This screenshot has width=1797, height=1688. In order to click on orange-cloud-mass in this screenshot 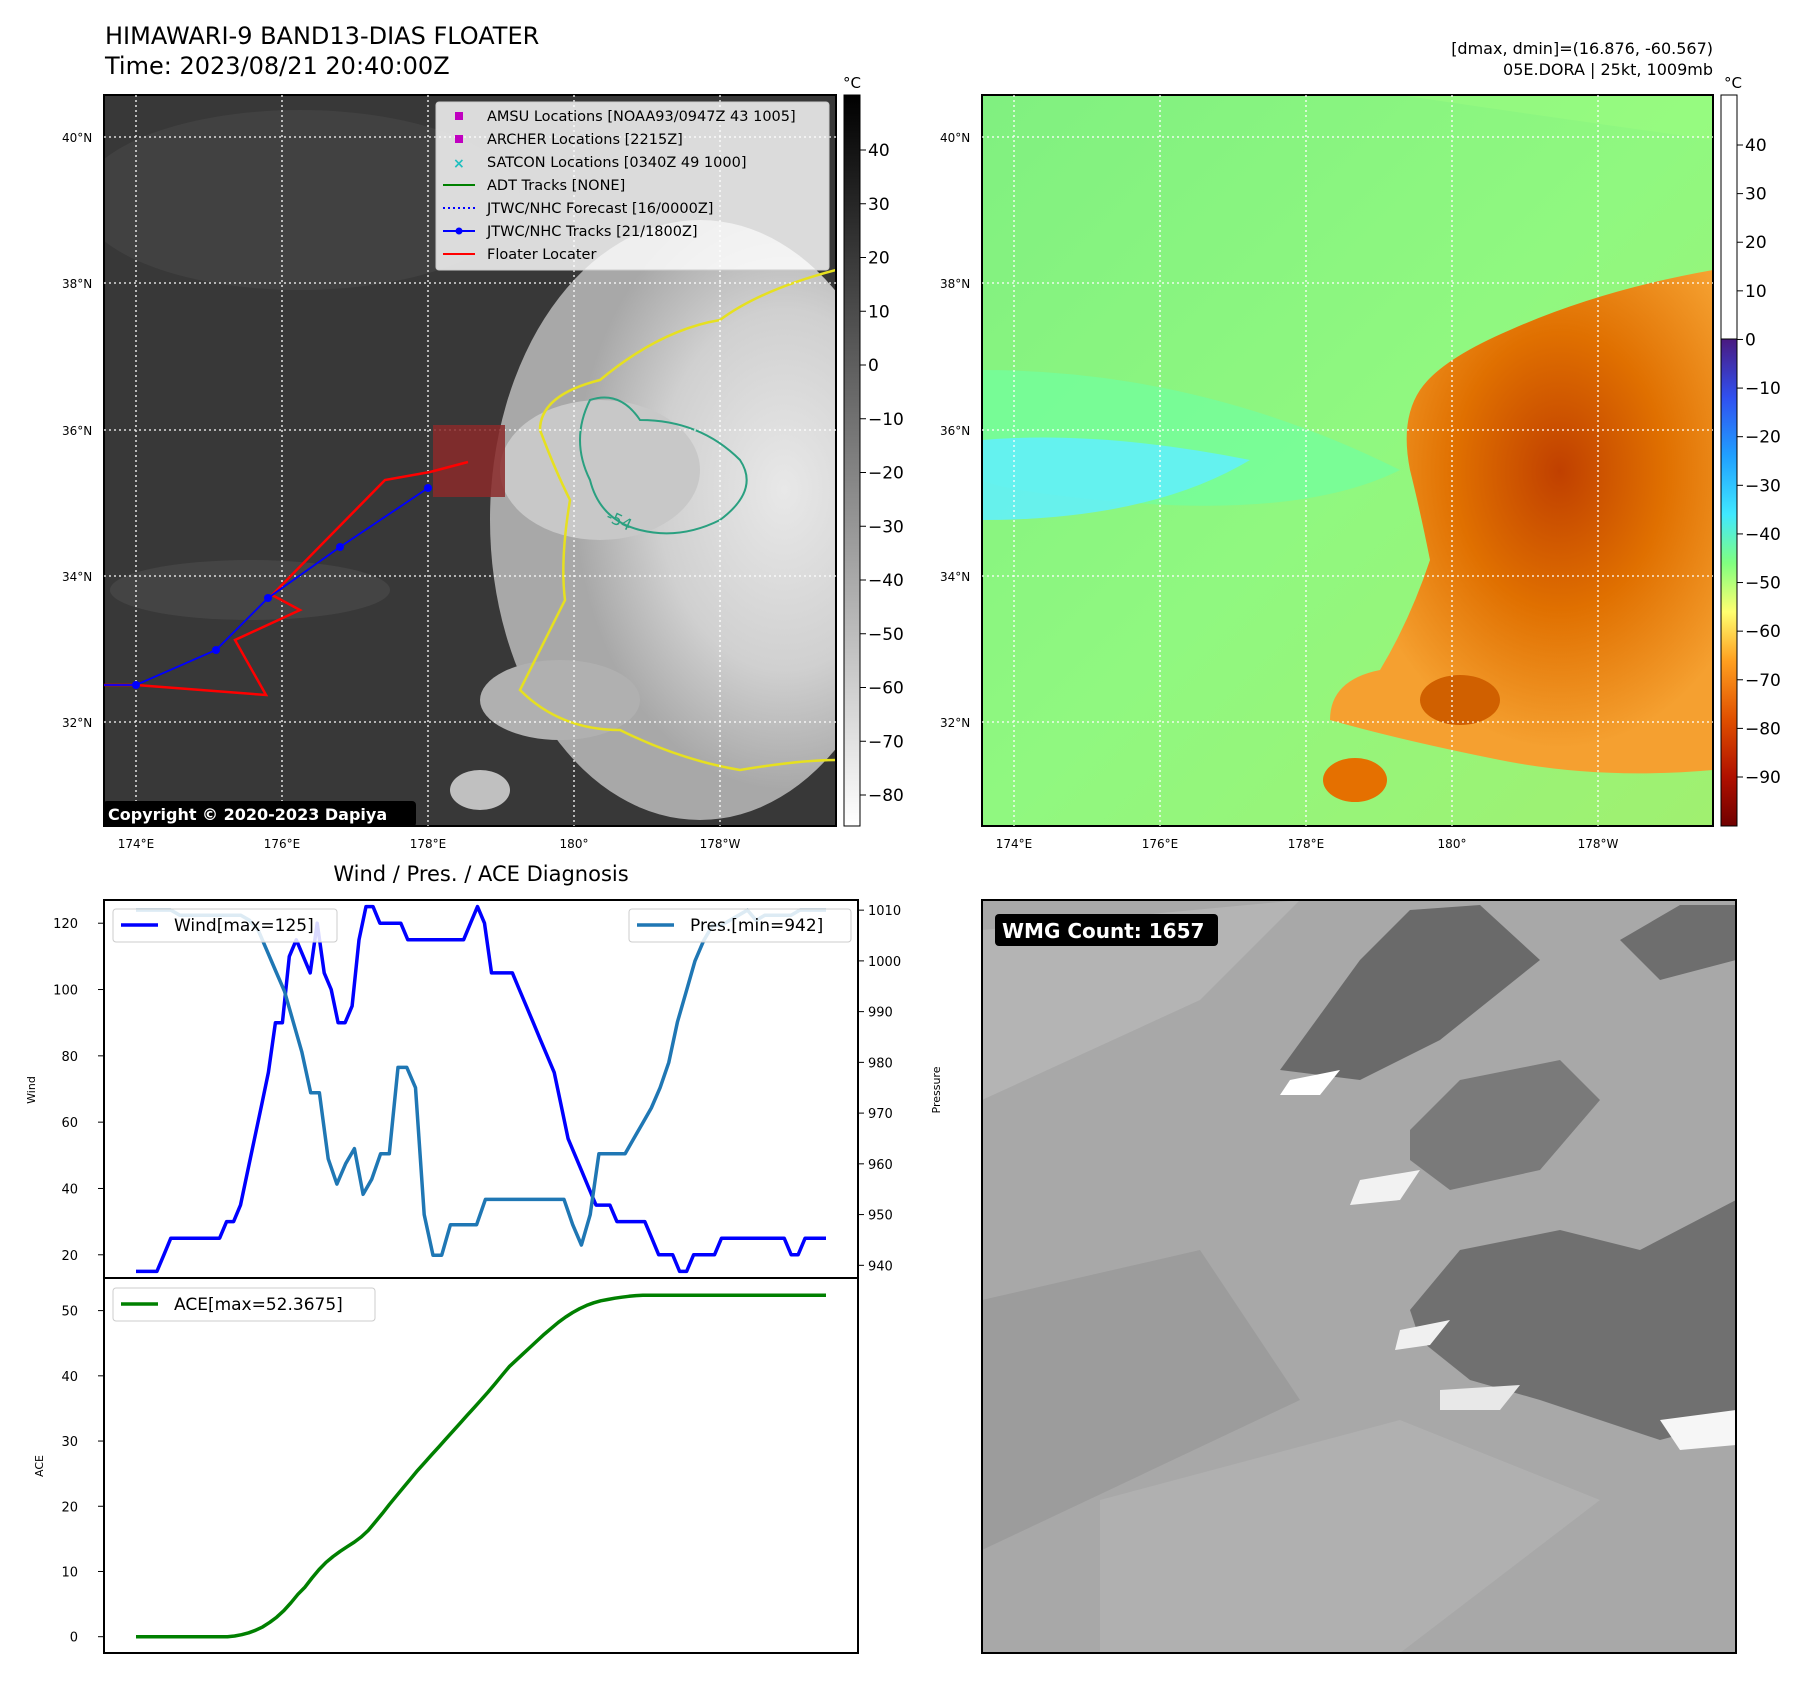, I will do `click(1521, 522)`.